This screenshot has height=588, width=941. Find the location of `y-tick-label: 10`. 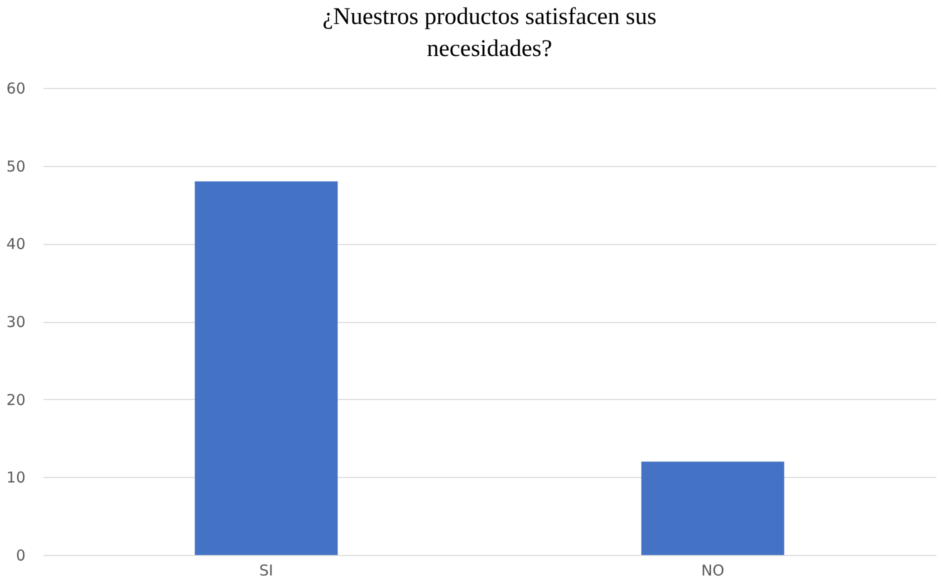

y-tick-label: 10 is located at coordinates (16, 477).